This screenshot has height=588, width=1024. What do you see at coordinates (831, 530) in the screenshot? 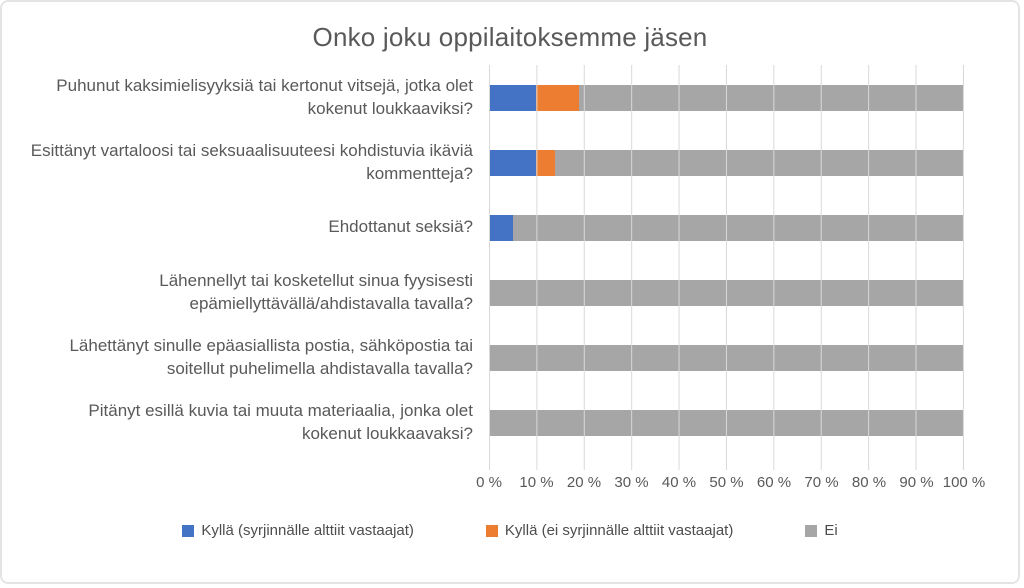
I see `legend-label: Ei` at bounding box center [831, 530].